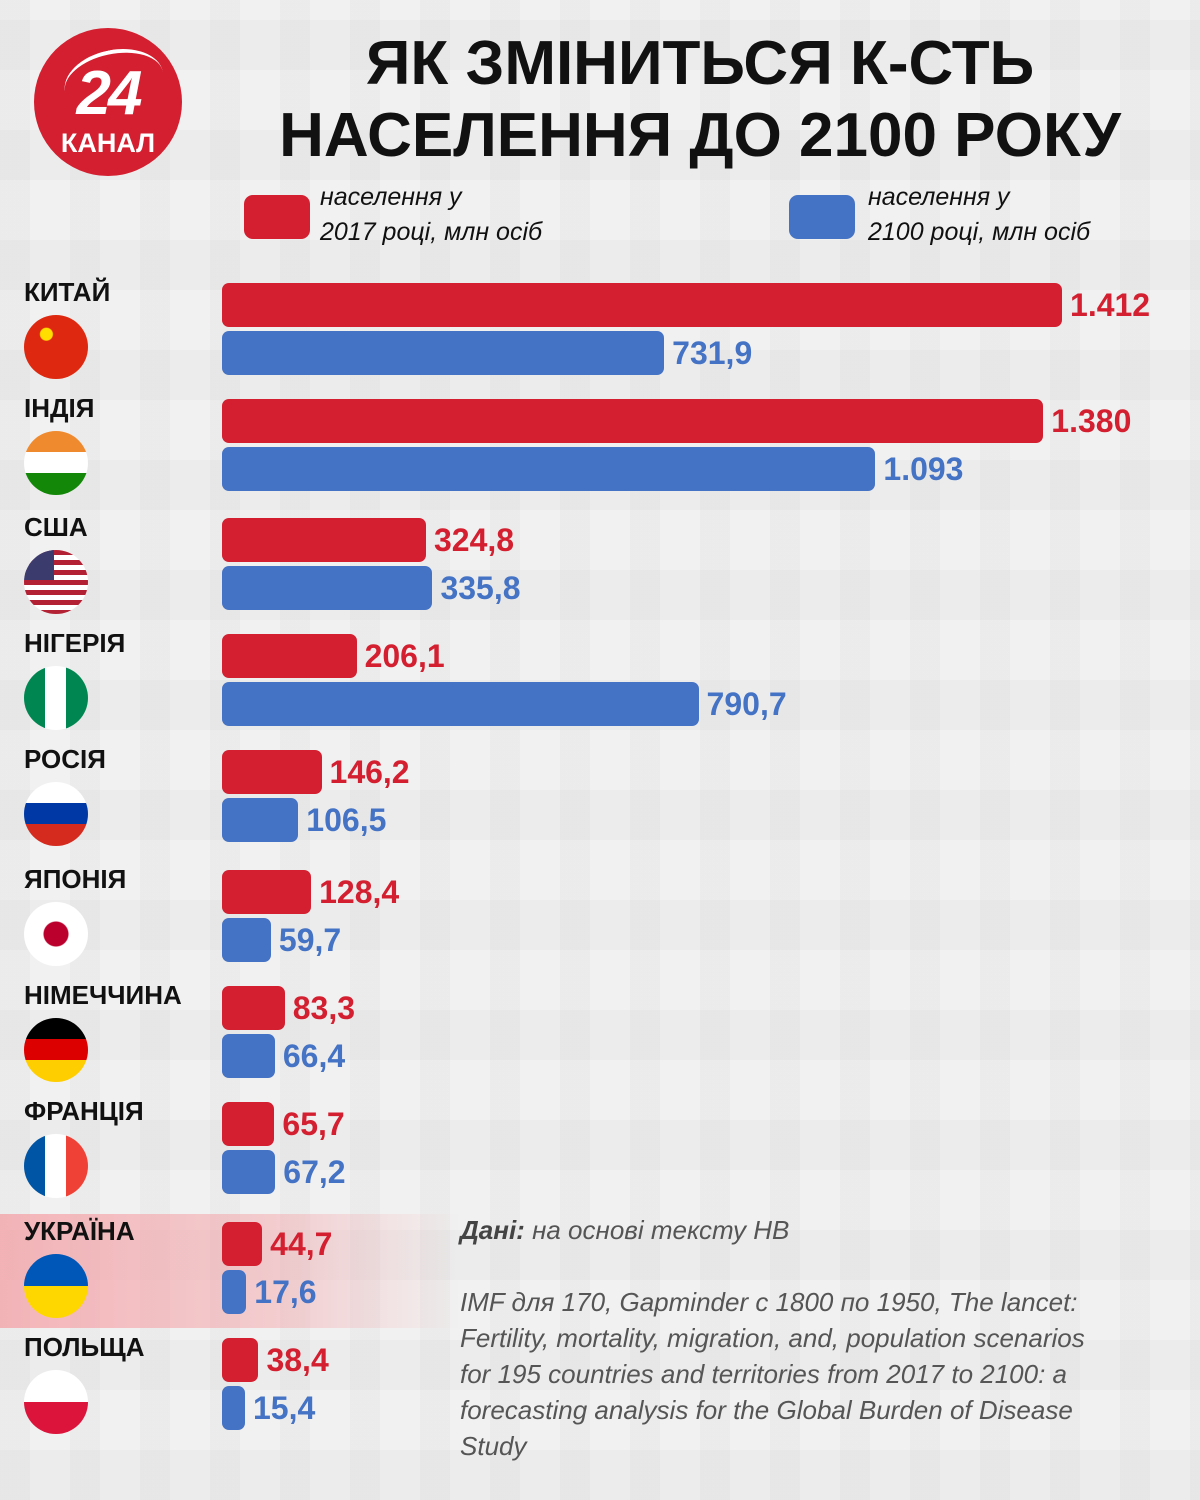 The image size is (1200, 1500). I want to click on value-label: 335,8, so click(480, 588).